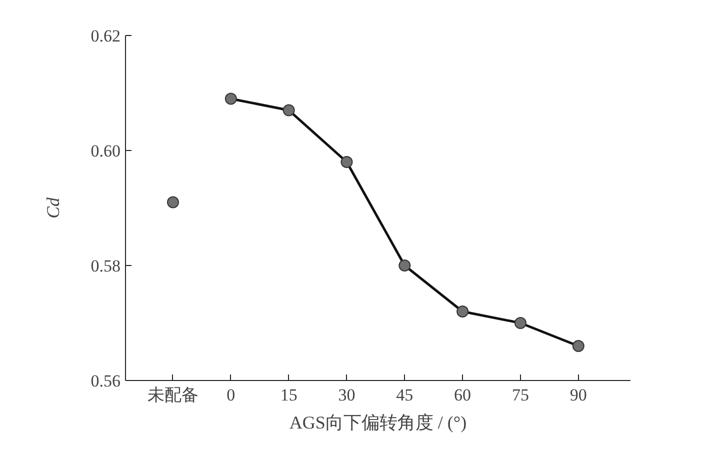 This screenshot has height=455, width=710. Describe the element at coordinates (463, 395) in the screenshot. I see `x-tick-label: 60` at that location.